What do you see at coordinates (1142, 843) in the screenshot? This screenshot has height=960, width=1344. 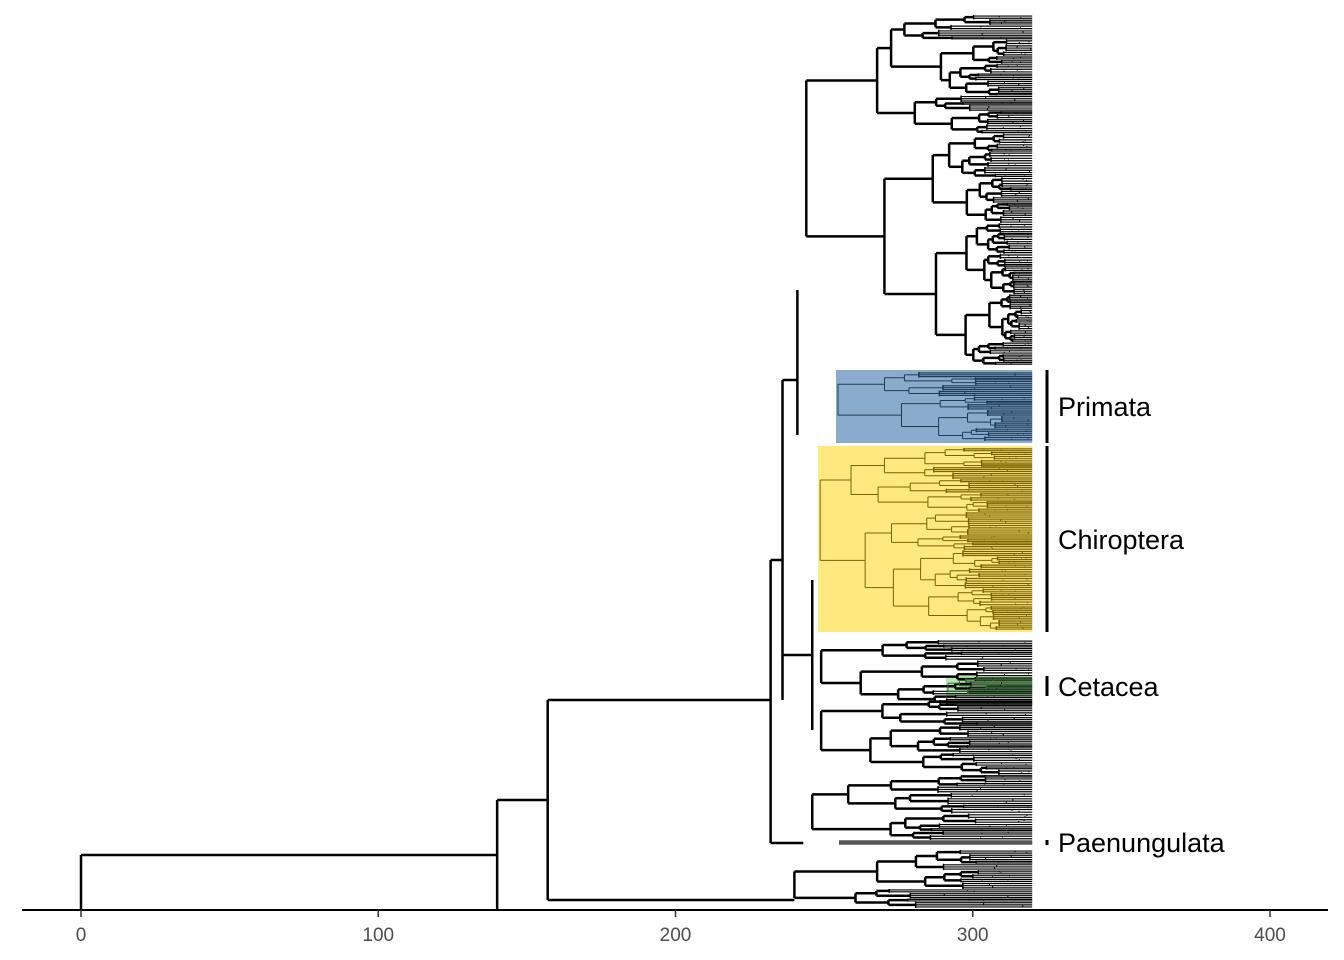 I see `clade-label-paenungulata: Paenungulata` at bounding box center [1142, 843].